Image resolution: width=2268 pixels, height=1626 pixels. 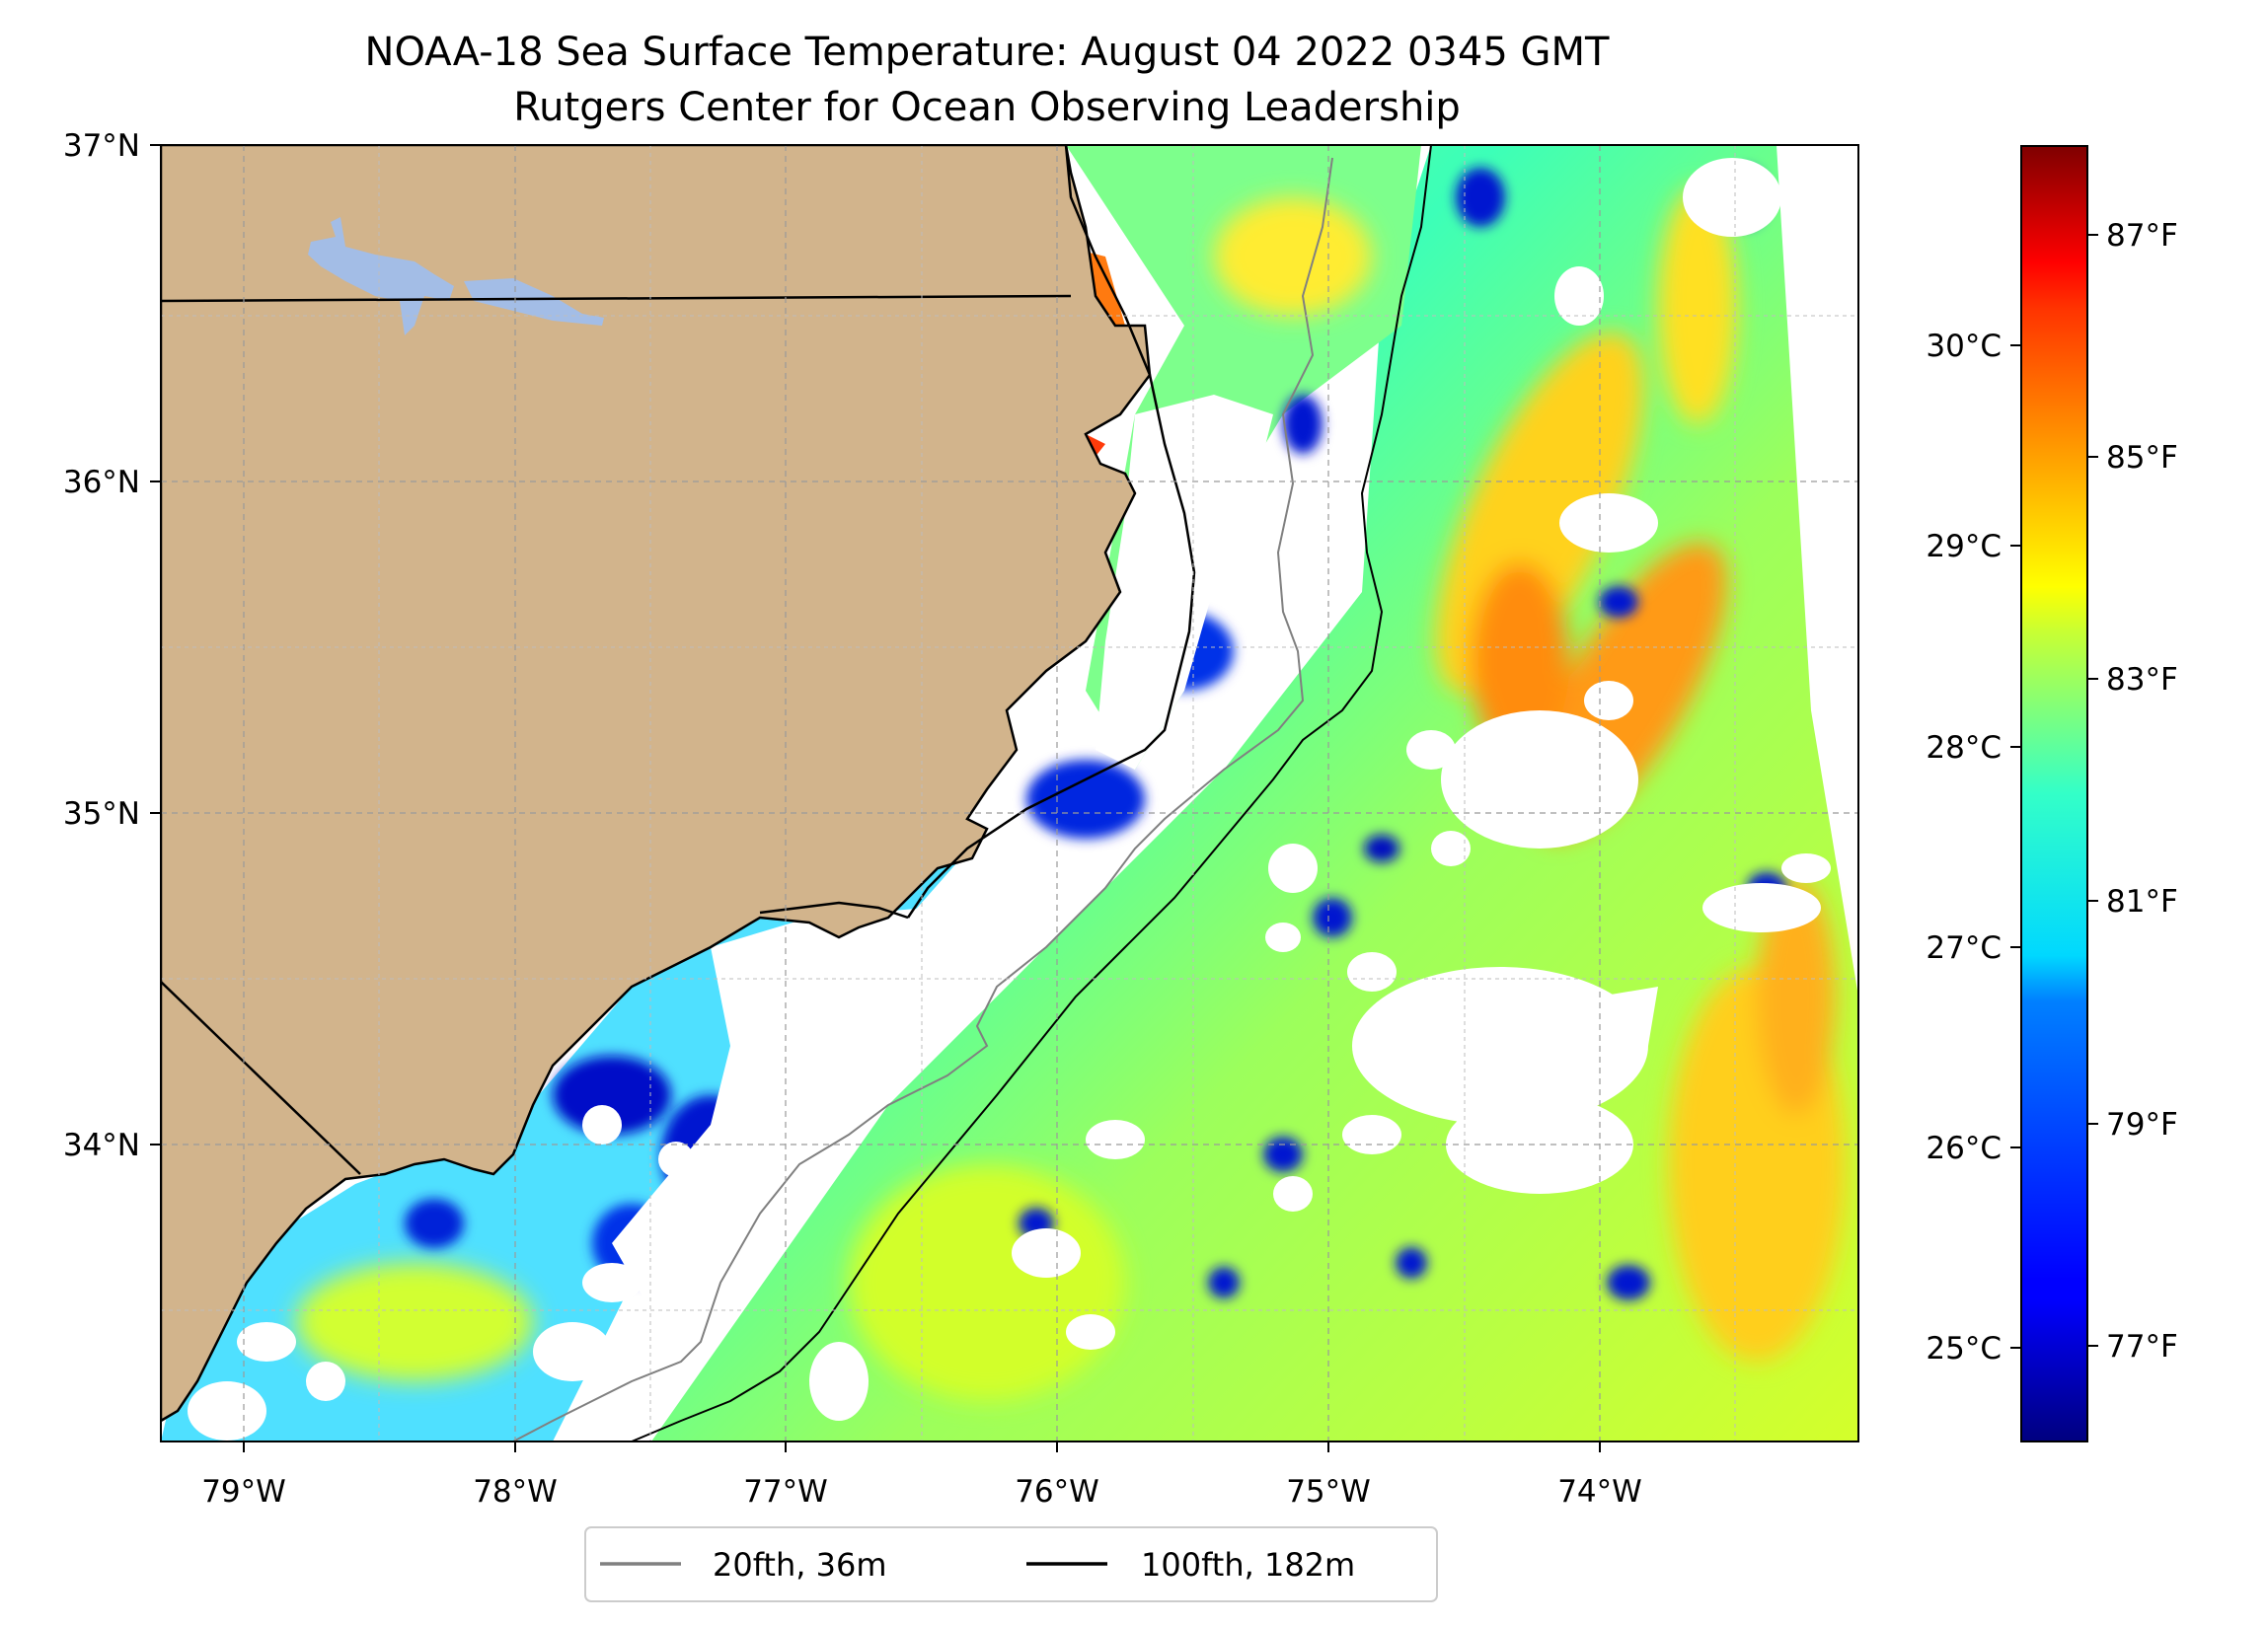 I want to click on lake, so click(x=456, y=276).